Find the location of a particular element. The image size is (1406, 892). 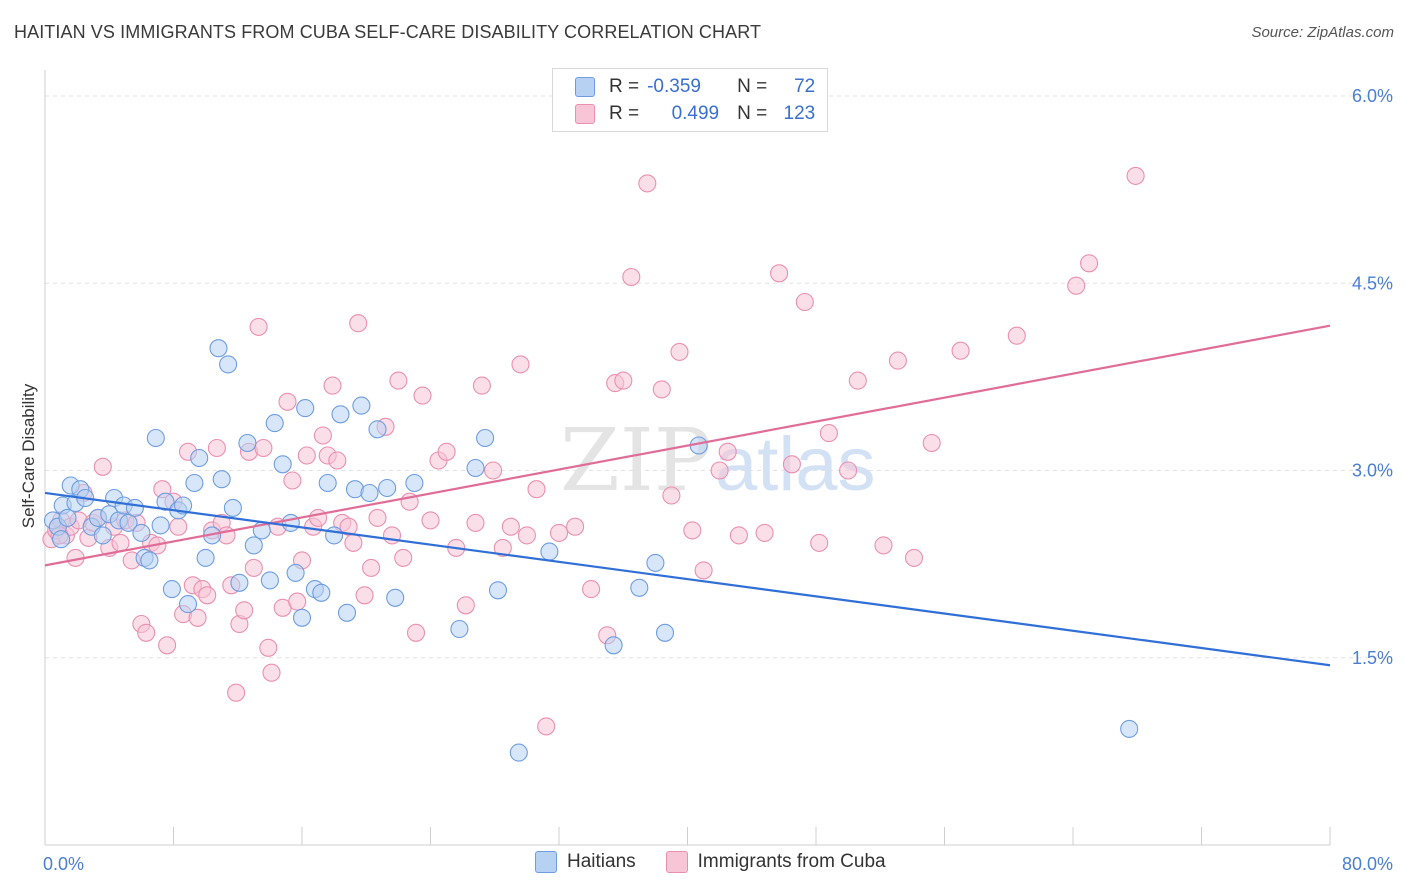

source-label: Source: ZipAtlas.com is located at coordinates (1322, 32).